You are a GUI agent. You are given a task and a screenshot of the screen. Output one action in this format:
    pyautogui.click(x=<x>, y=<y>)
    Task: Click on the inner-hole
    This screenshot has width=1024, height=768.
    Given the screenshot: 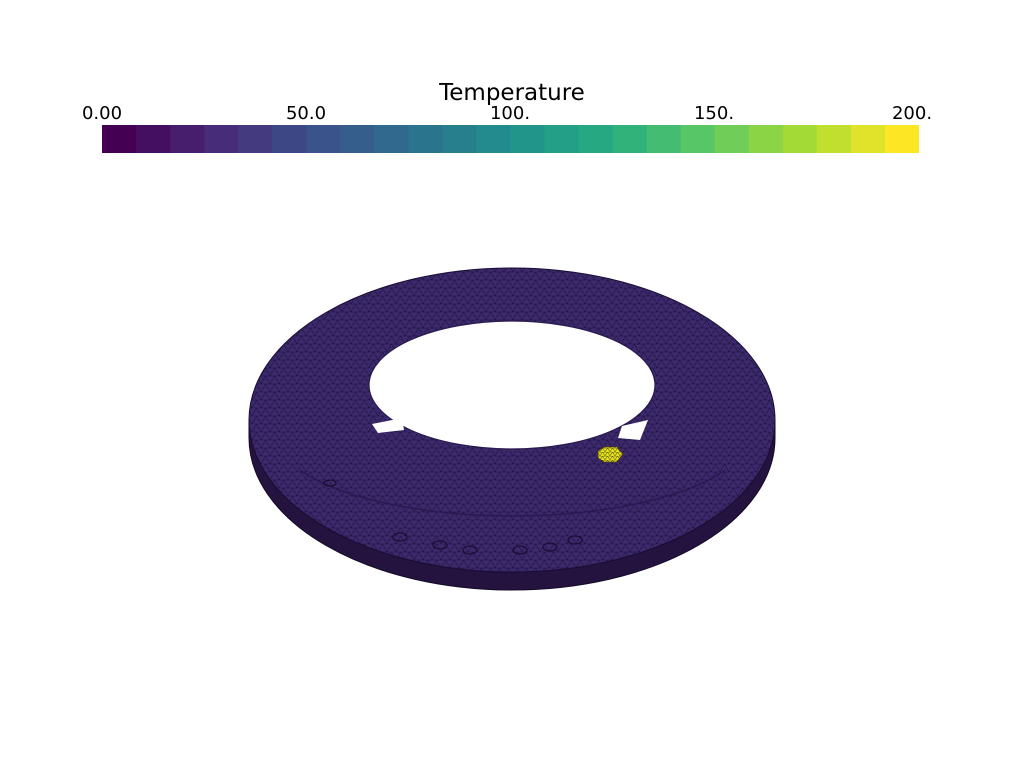 What is the action you would take?
    pyautogui.click(x=512, y=385)
    